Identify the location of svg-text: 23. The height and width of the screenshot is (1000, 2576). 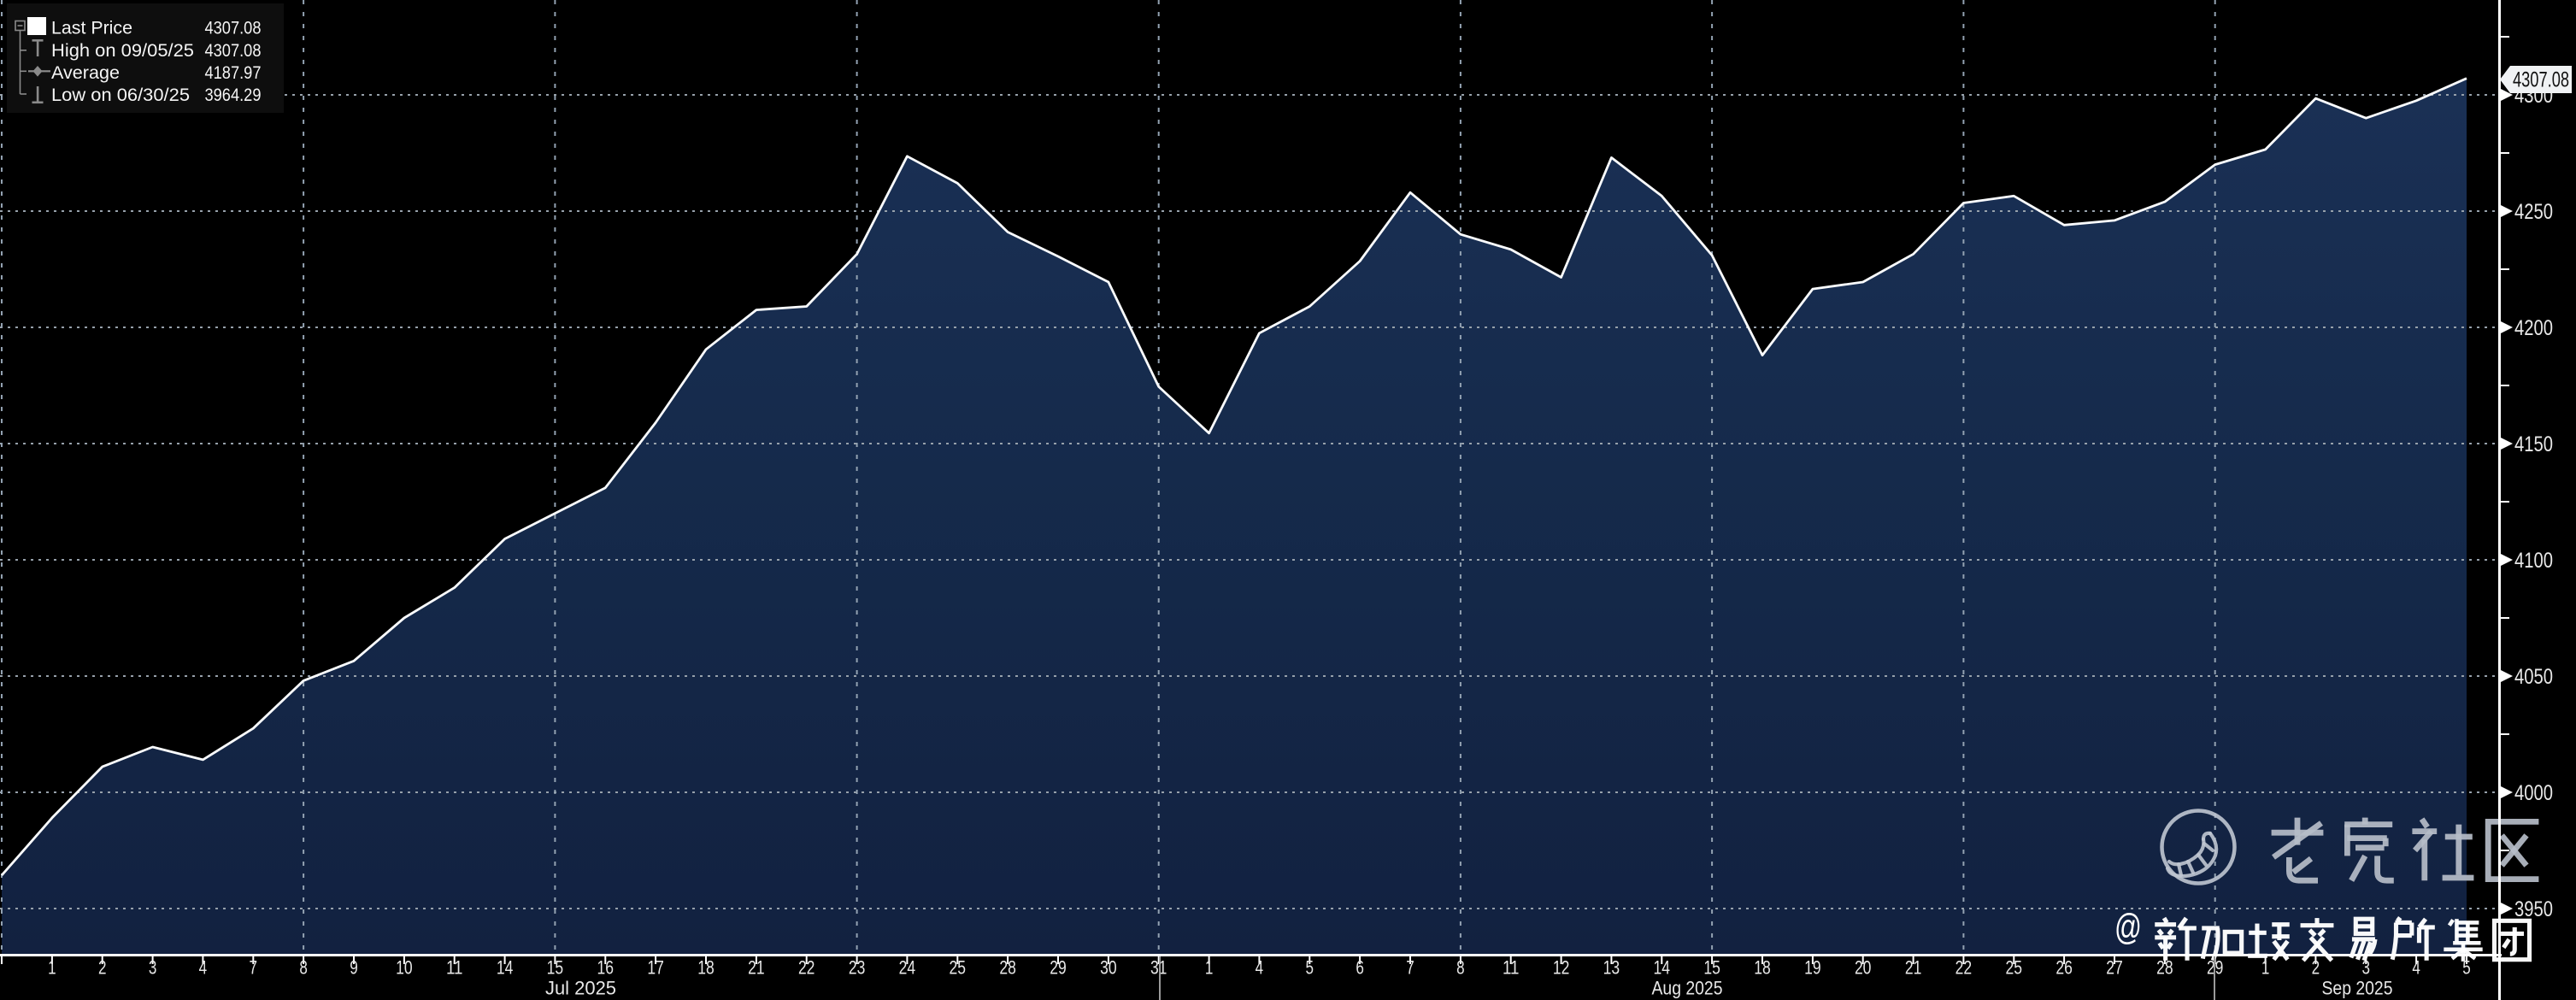
(857, 968).